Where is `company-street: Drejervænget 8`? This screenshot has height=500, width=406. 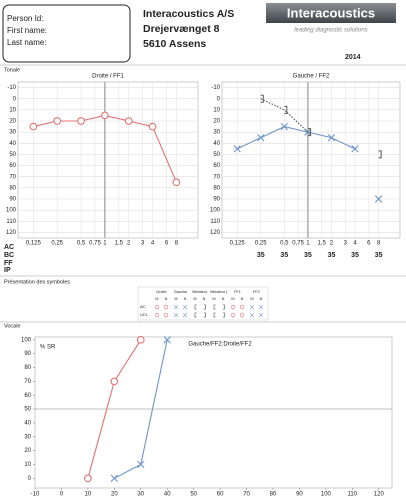 company-street: Drejervænget 8 is located at coordinates (181, 29).